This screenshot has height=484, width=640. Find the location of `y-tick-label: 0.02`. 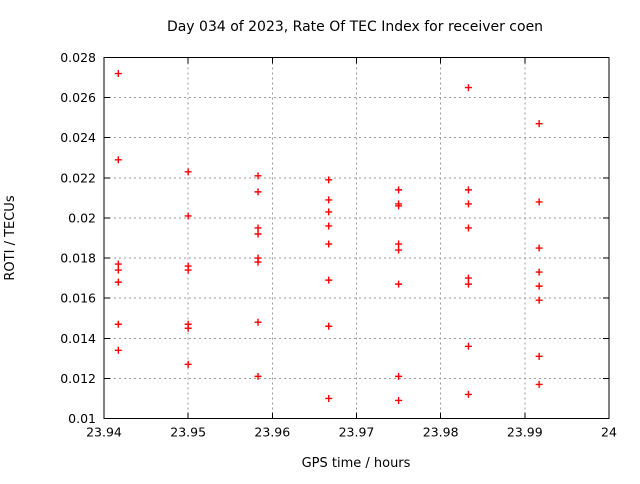

y-tick-label: 0.02 is located at coordinates (82, 217).